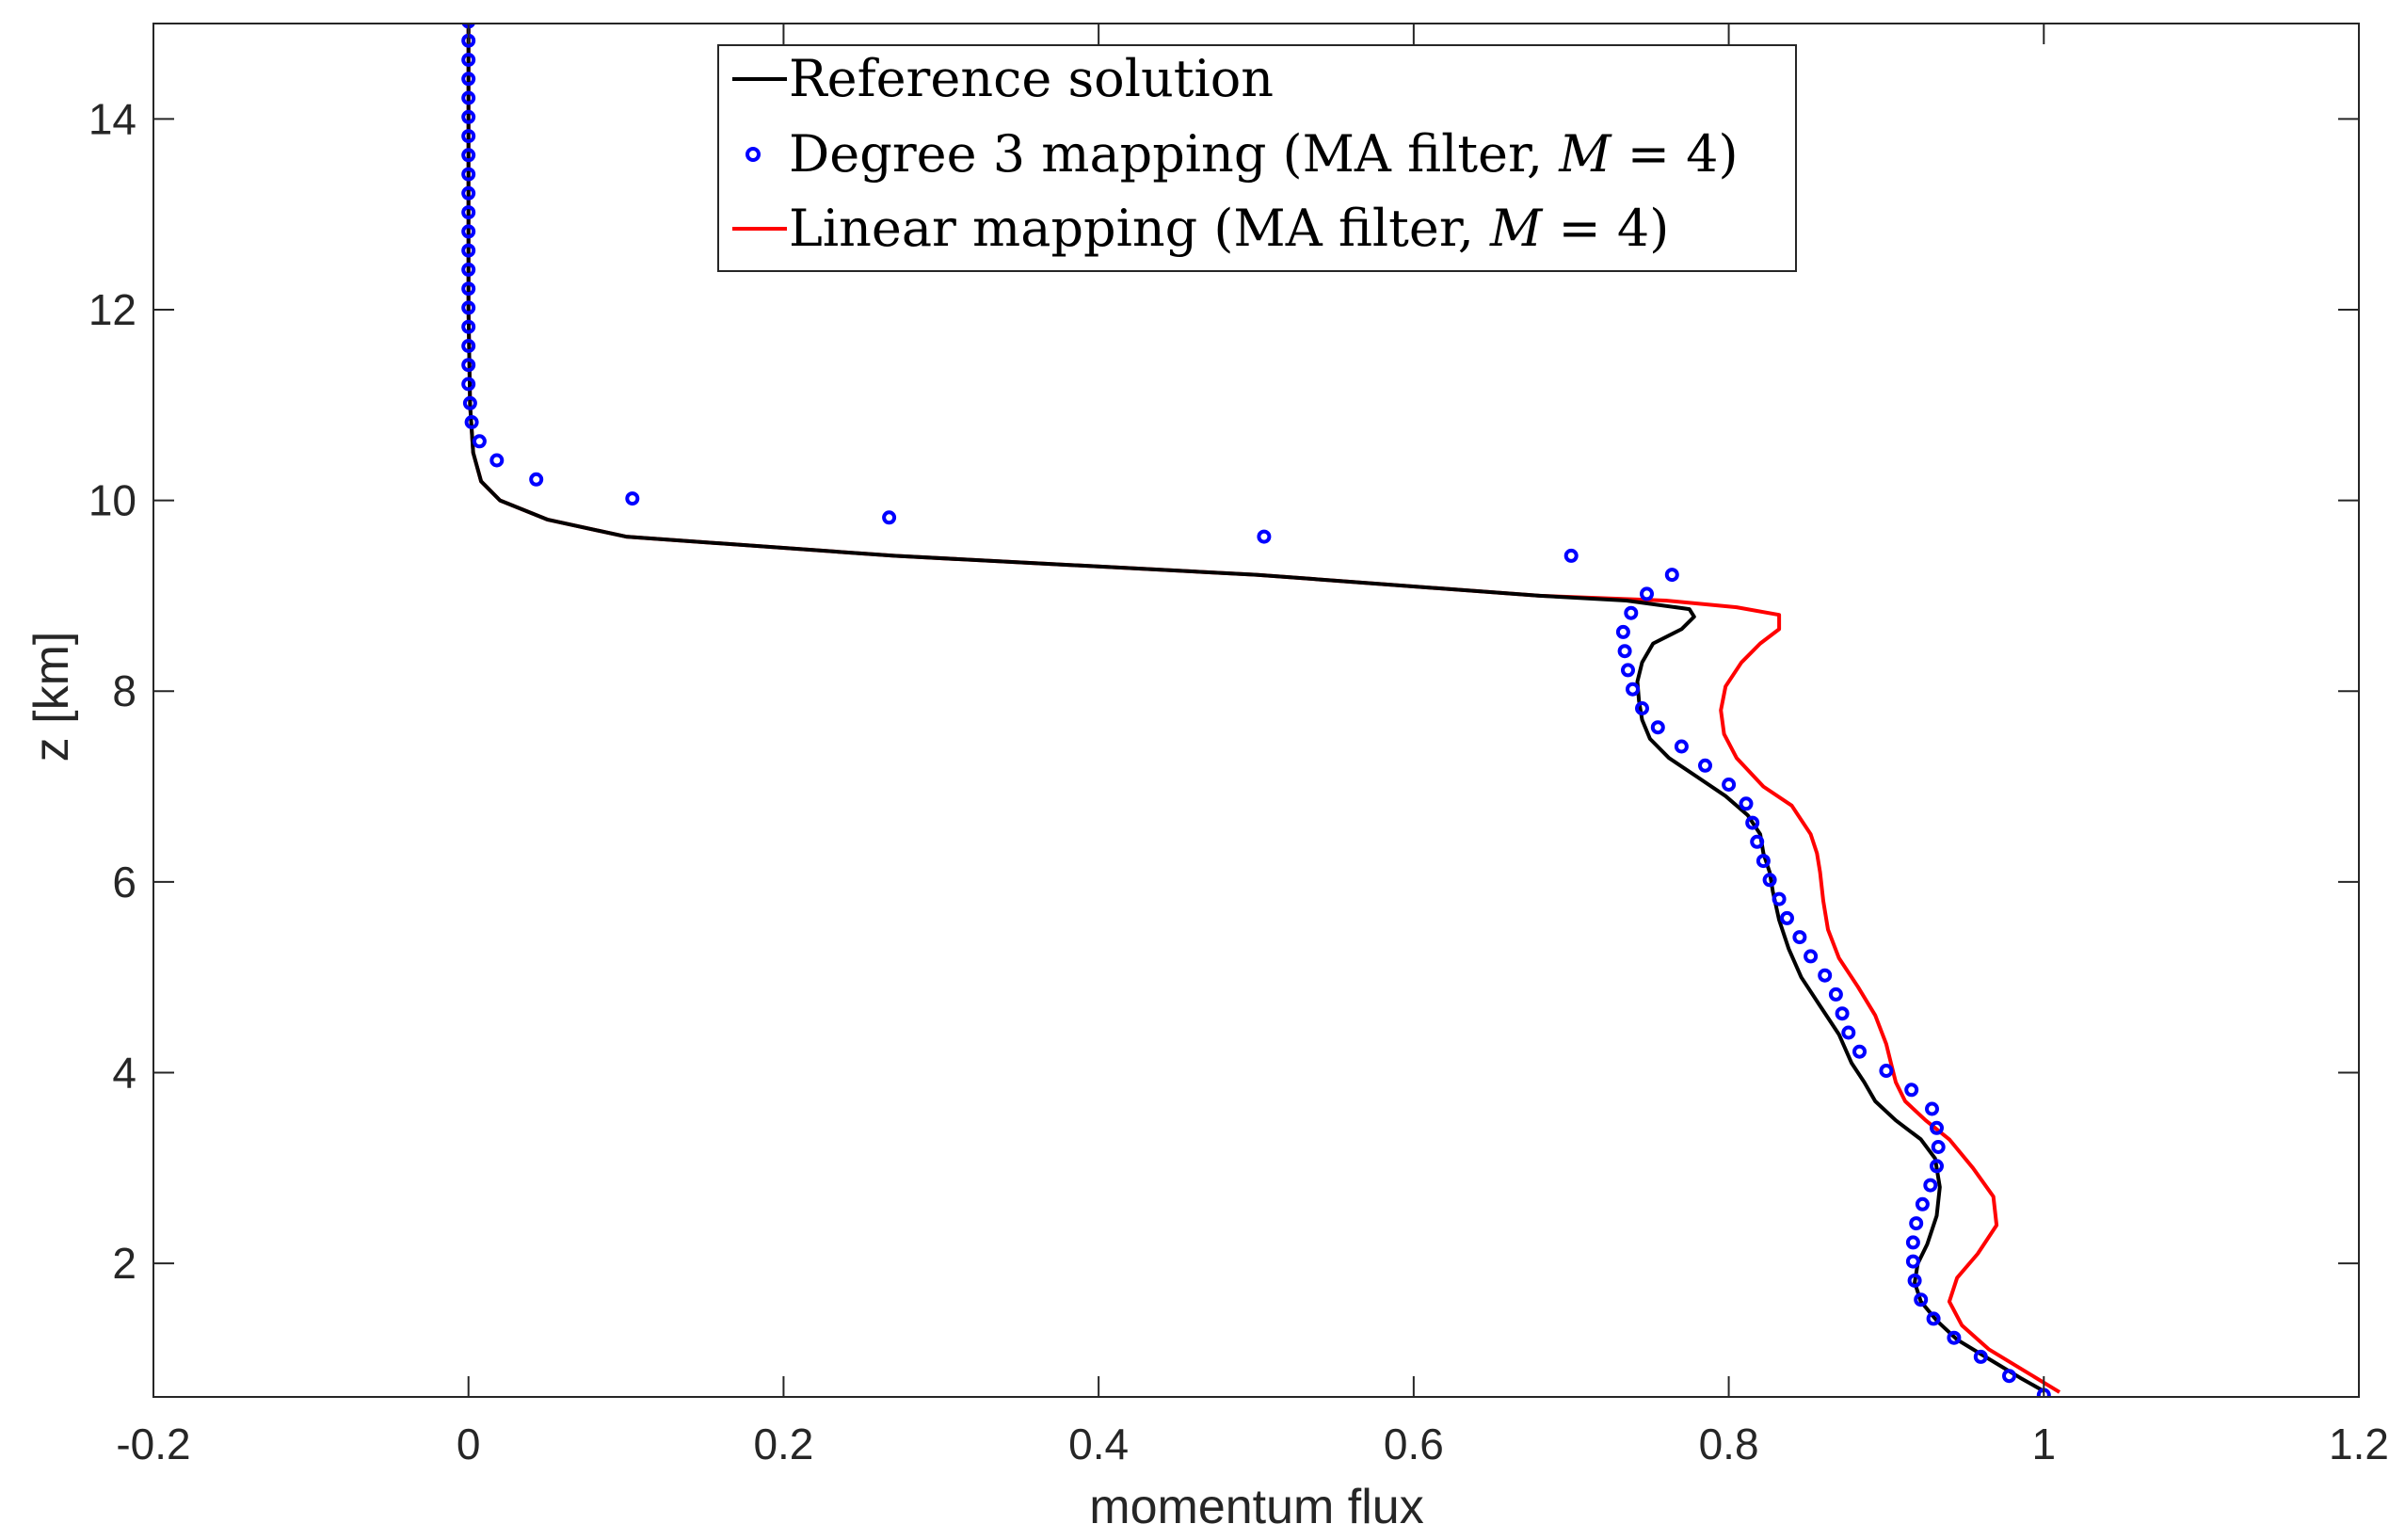 The height and width of the screenshot is (1540, 2405). Describe the element at coordinates (51, 697) in the screenshot. I see `y-axis-label: z [km]` at that location.